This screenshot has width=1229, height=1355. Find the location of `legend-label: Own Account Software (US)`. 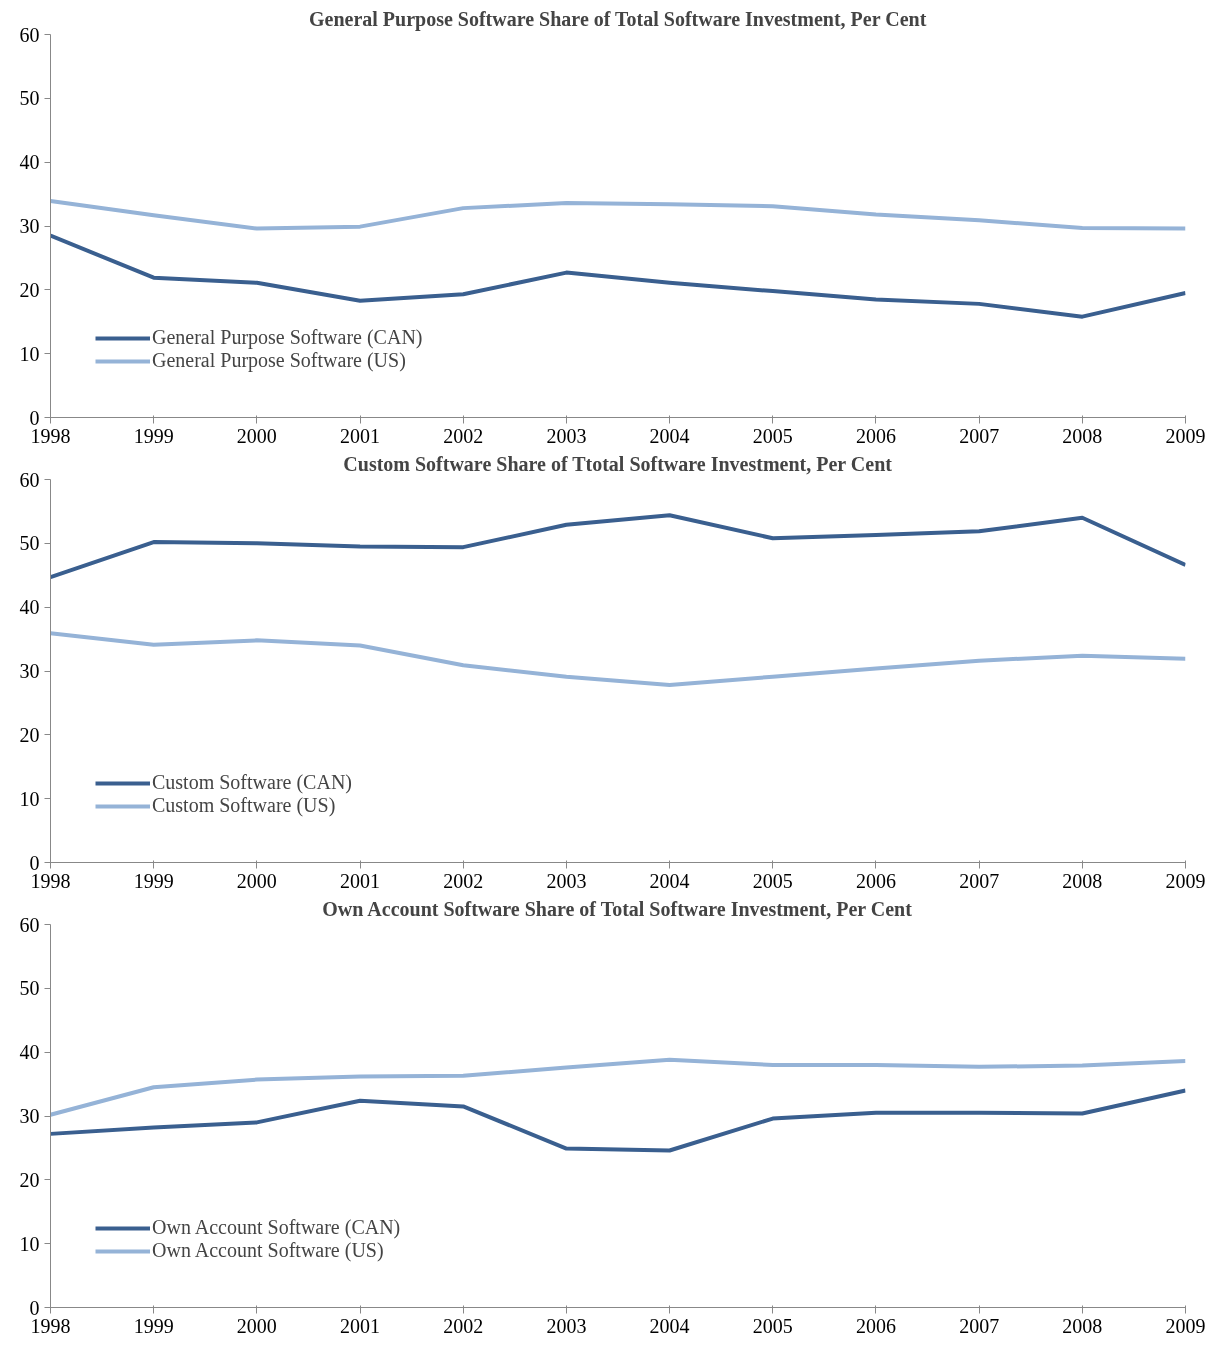

legend-label: Own Account Software (US) is located at coordinates (268, 1250).